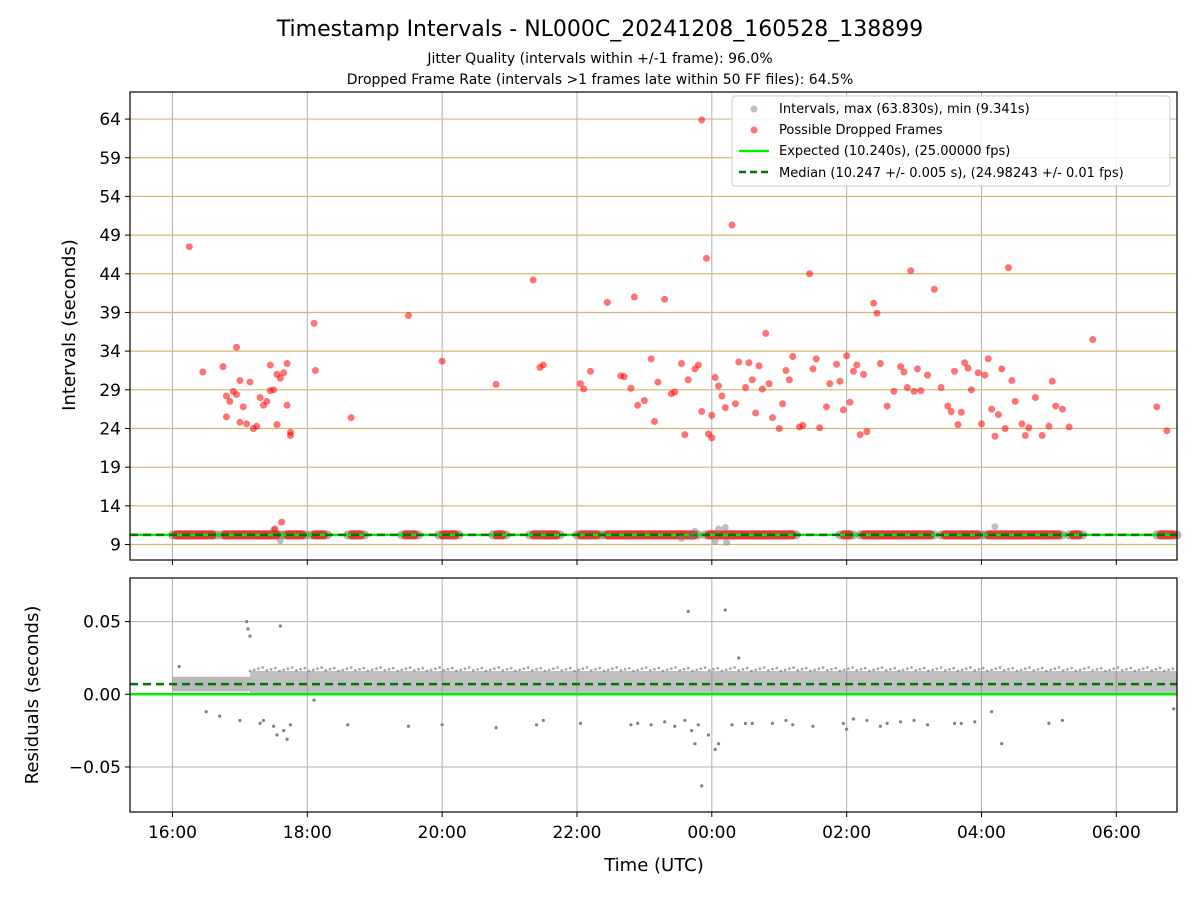 Image resolution: width=1200 pixels, height=900 pixels. I want to click on top-ytick-label-7: 44, so click(110, 275).